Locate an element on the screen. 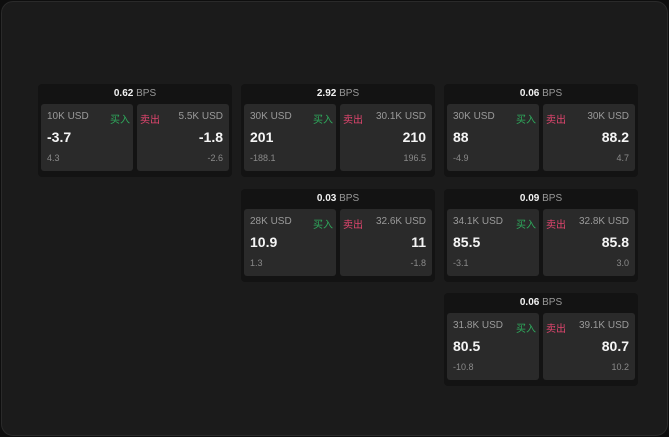 The image size is (669, 437). sell-price: 85.8 is located at coordinates (615, 242).